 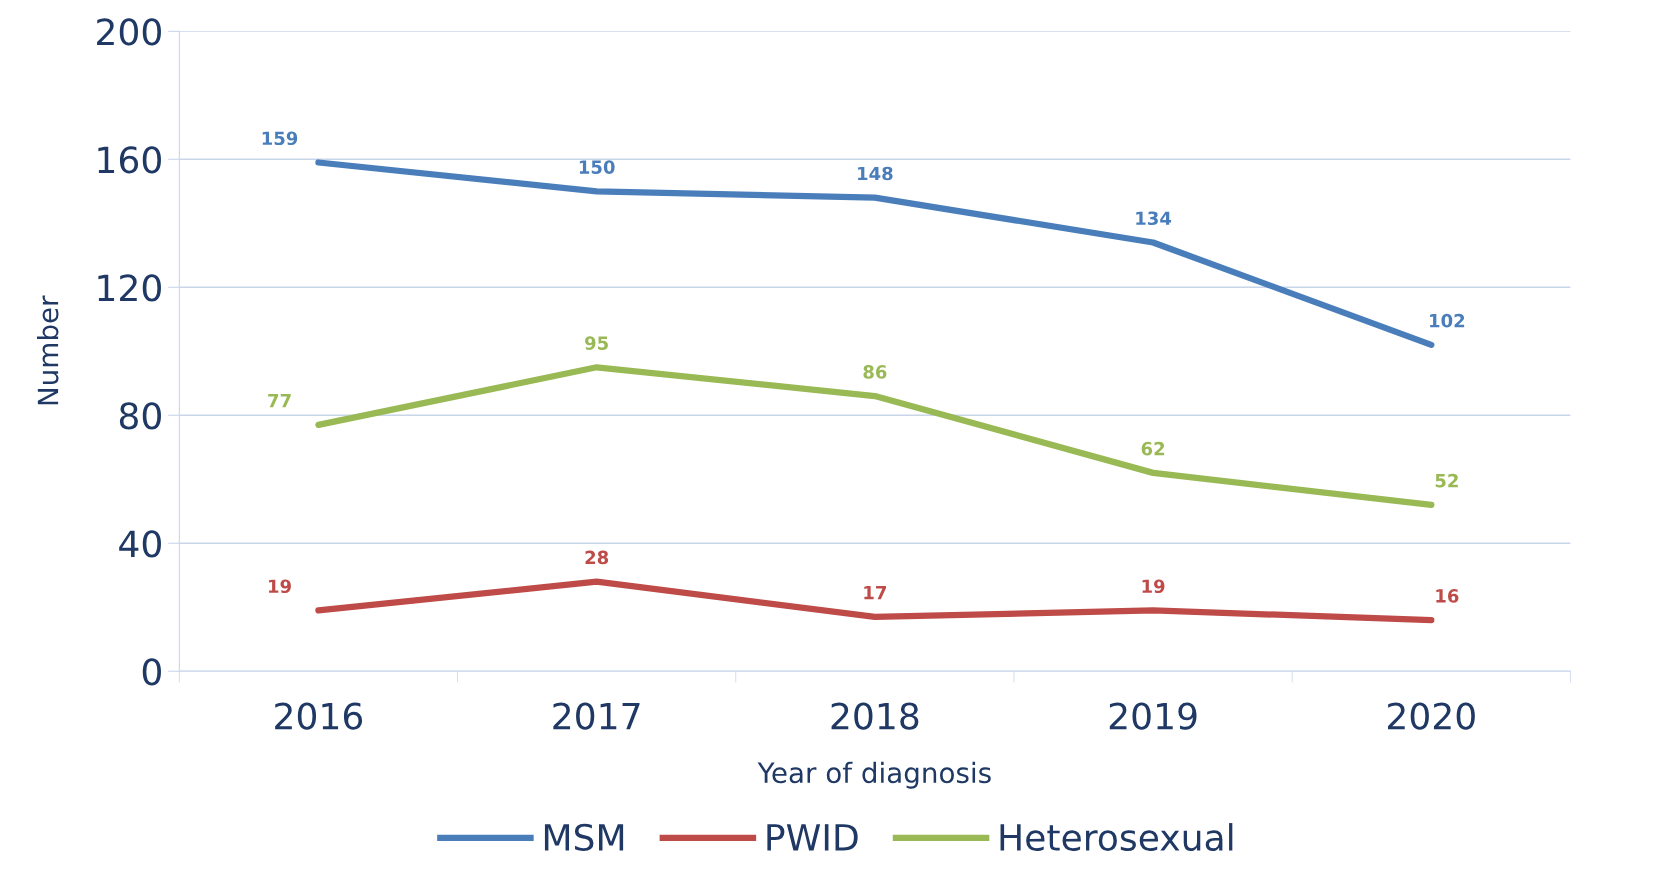 What do you see at coordinates (584, 837) in the screenshot?
I see `legend-label: MSM` at bounding box center [584, 837].